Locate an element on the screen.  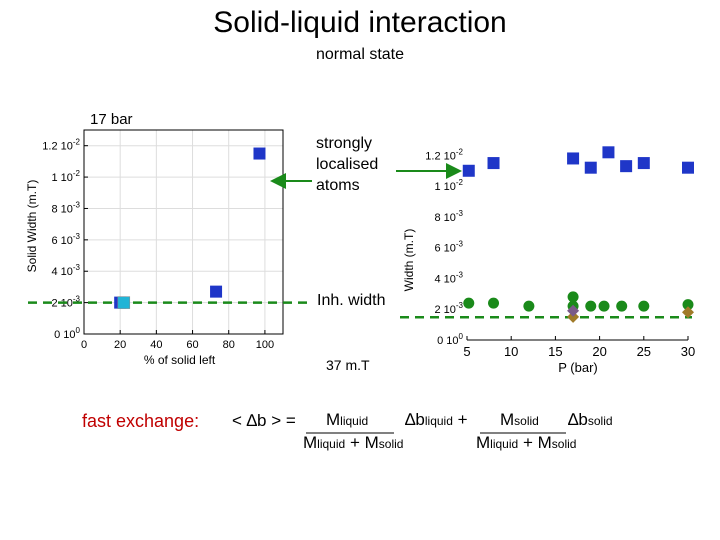
formula-numerator-liquid: Mliquid is located at coordinates (347, 420).